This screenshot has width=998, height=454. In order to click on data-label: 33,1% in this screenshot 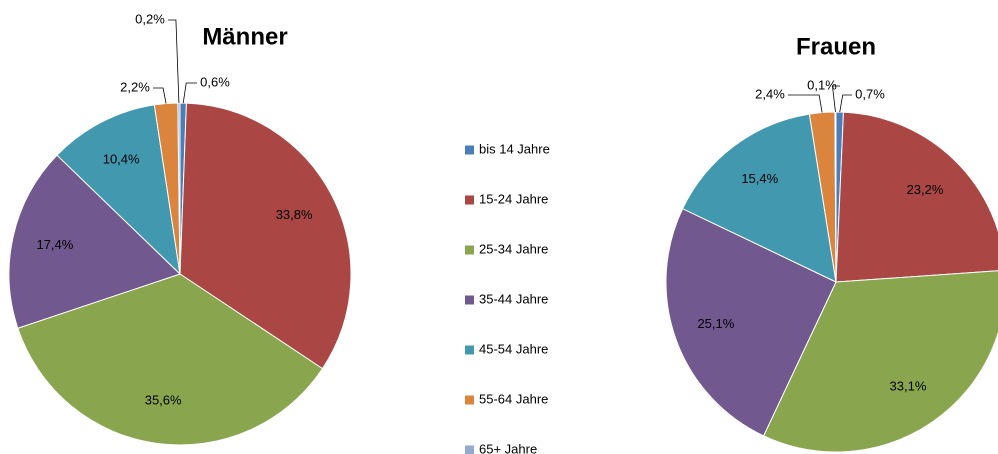, I will do `click(908, 386)`.